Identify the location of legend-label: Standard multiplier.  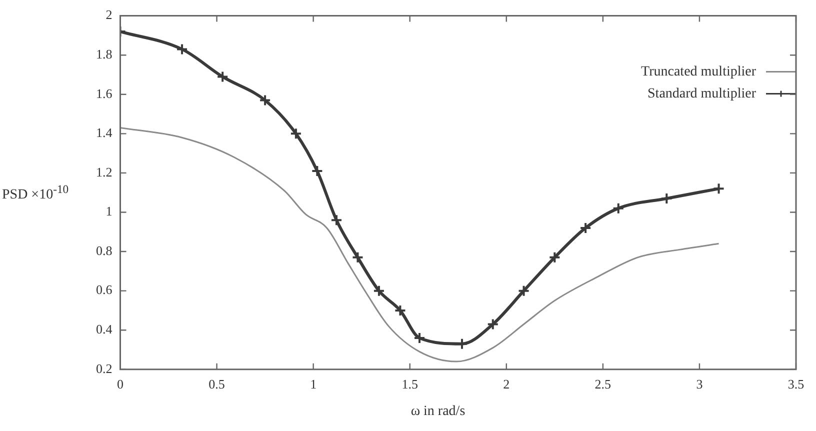
(702, 94).